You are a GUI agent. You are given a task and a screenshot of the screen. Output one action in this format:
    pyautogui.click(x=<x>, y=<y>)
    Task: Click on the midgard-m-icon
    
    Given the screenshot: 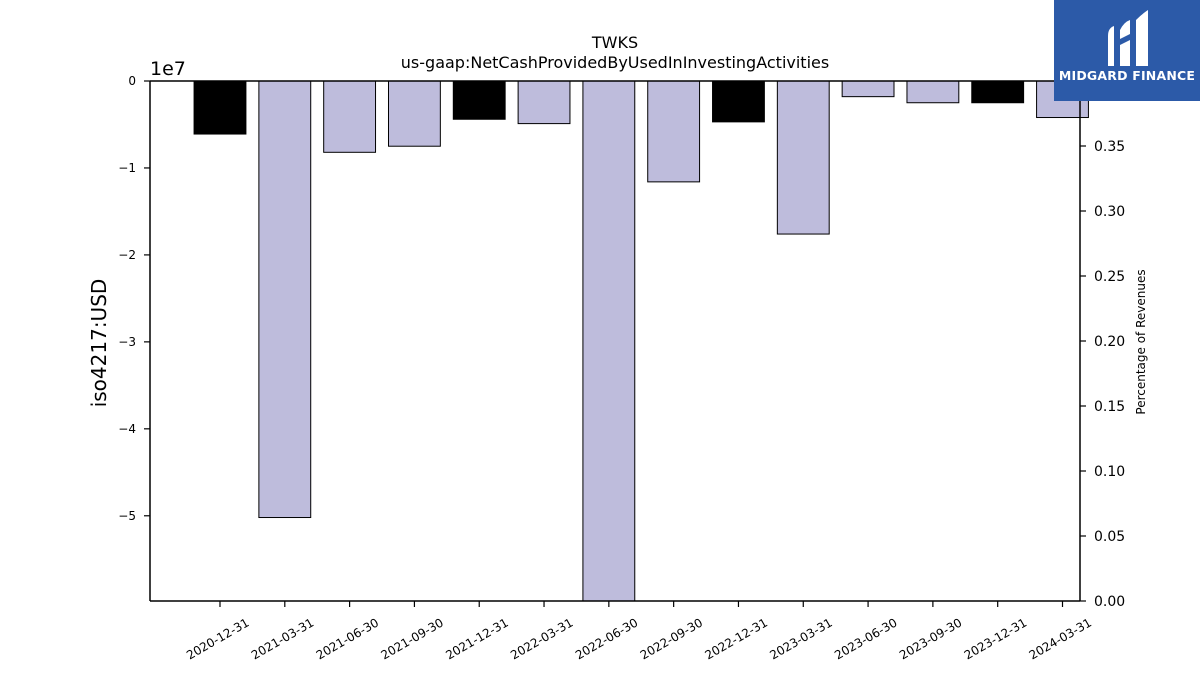 What is the action you would take?
    pyautogui.click(x=1128, y=38)
    